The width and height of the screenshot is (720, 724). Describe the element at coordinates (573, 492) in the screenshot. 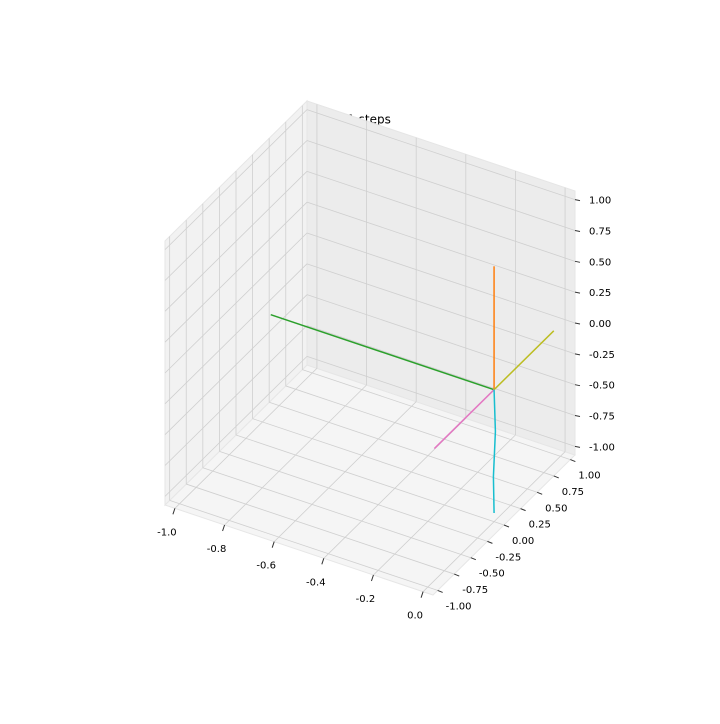

I see `y-tick-label: 0.75` at that location.